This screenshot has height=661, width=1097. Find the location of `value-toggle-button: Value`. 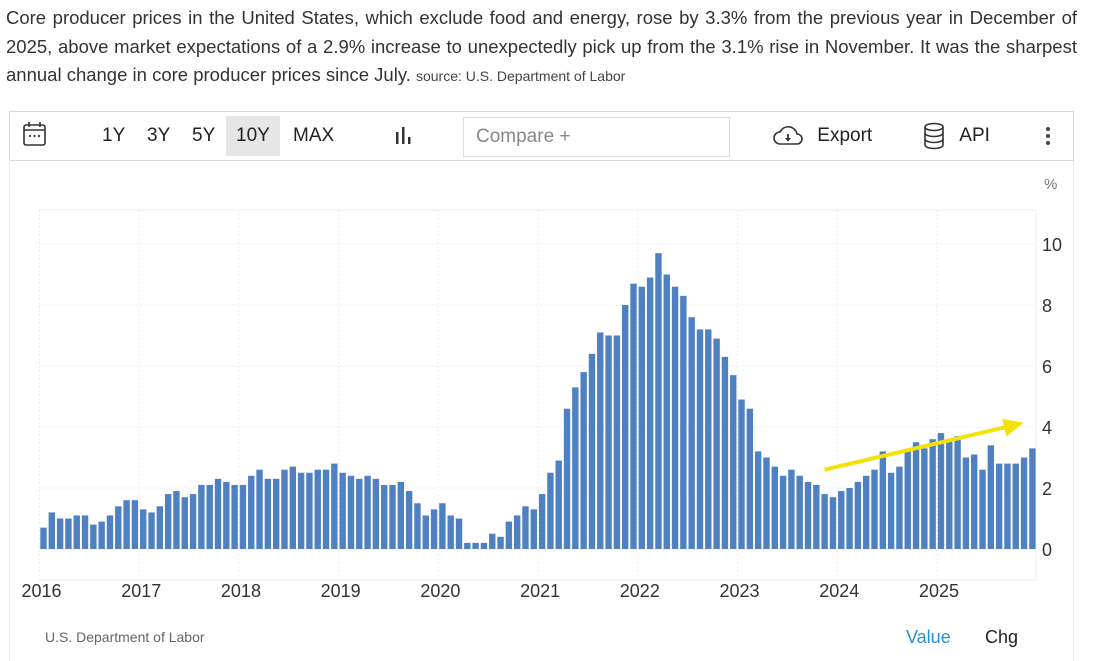

value-toggle-button: Value is located at coordinates (928, 637).